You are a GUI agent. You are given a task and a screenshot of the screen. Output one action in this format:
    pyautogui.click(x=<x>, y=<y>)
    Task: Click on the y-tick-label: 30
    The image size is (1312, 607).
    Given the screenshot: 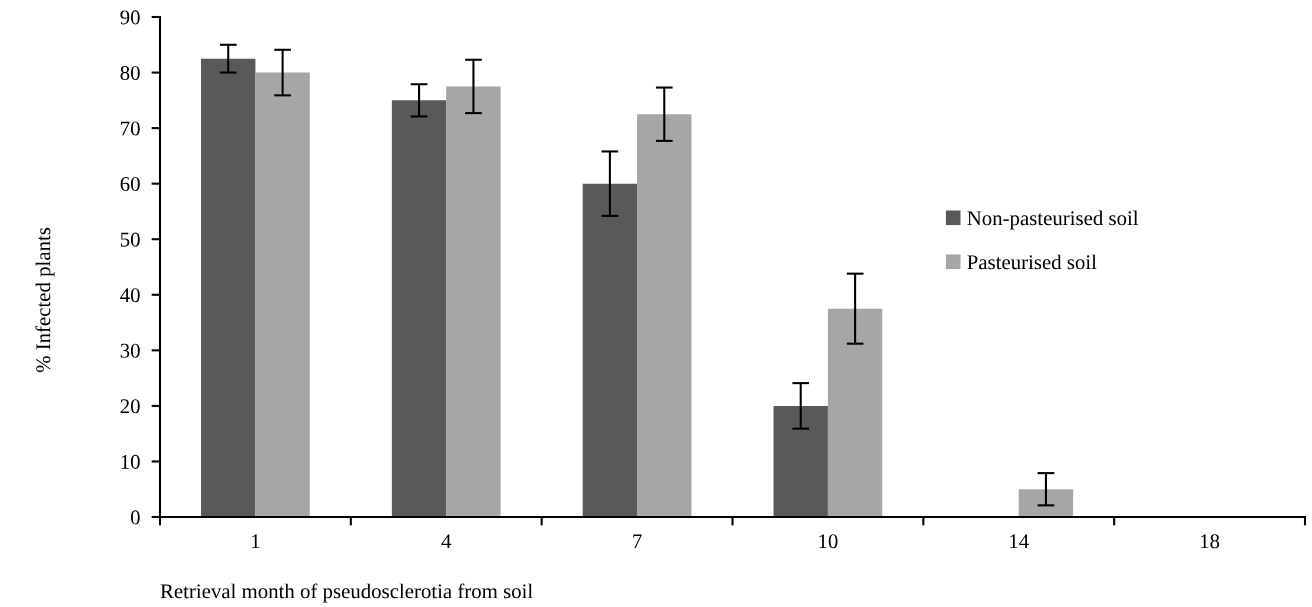 What is the action you would take?
    pyautogui.click(x=130, y=350)
    